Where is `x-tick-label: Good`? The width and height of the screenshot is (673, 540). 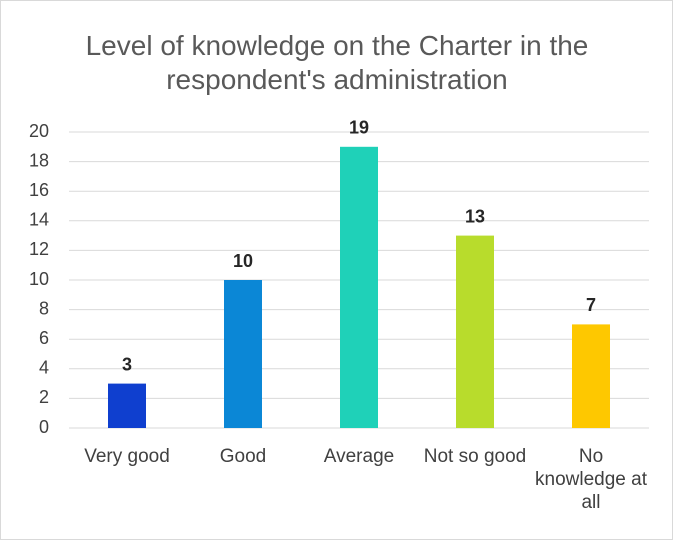
x-tick-label: Good is located at coordinates (243, 456).